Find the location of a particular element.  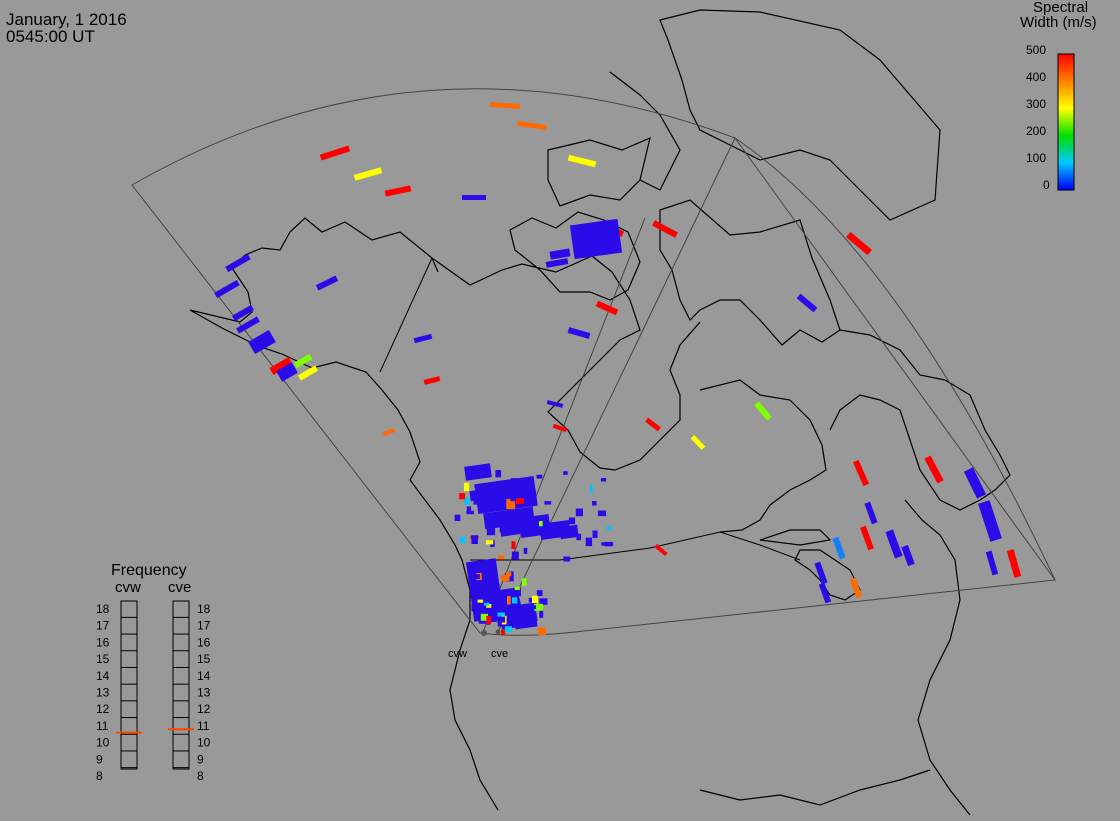

frequency-column-cvw is located at coordinates (129, 685).